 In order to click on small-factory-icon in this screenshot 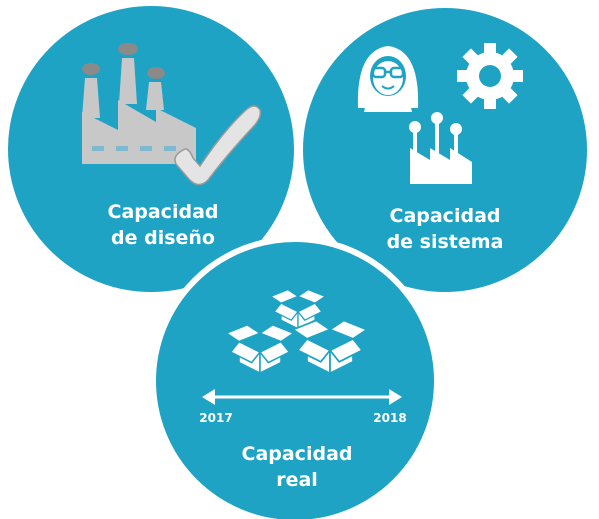, I will do `click(440, 148)`.